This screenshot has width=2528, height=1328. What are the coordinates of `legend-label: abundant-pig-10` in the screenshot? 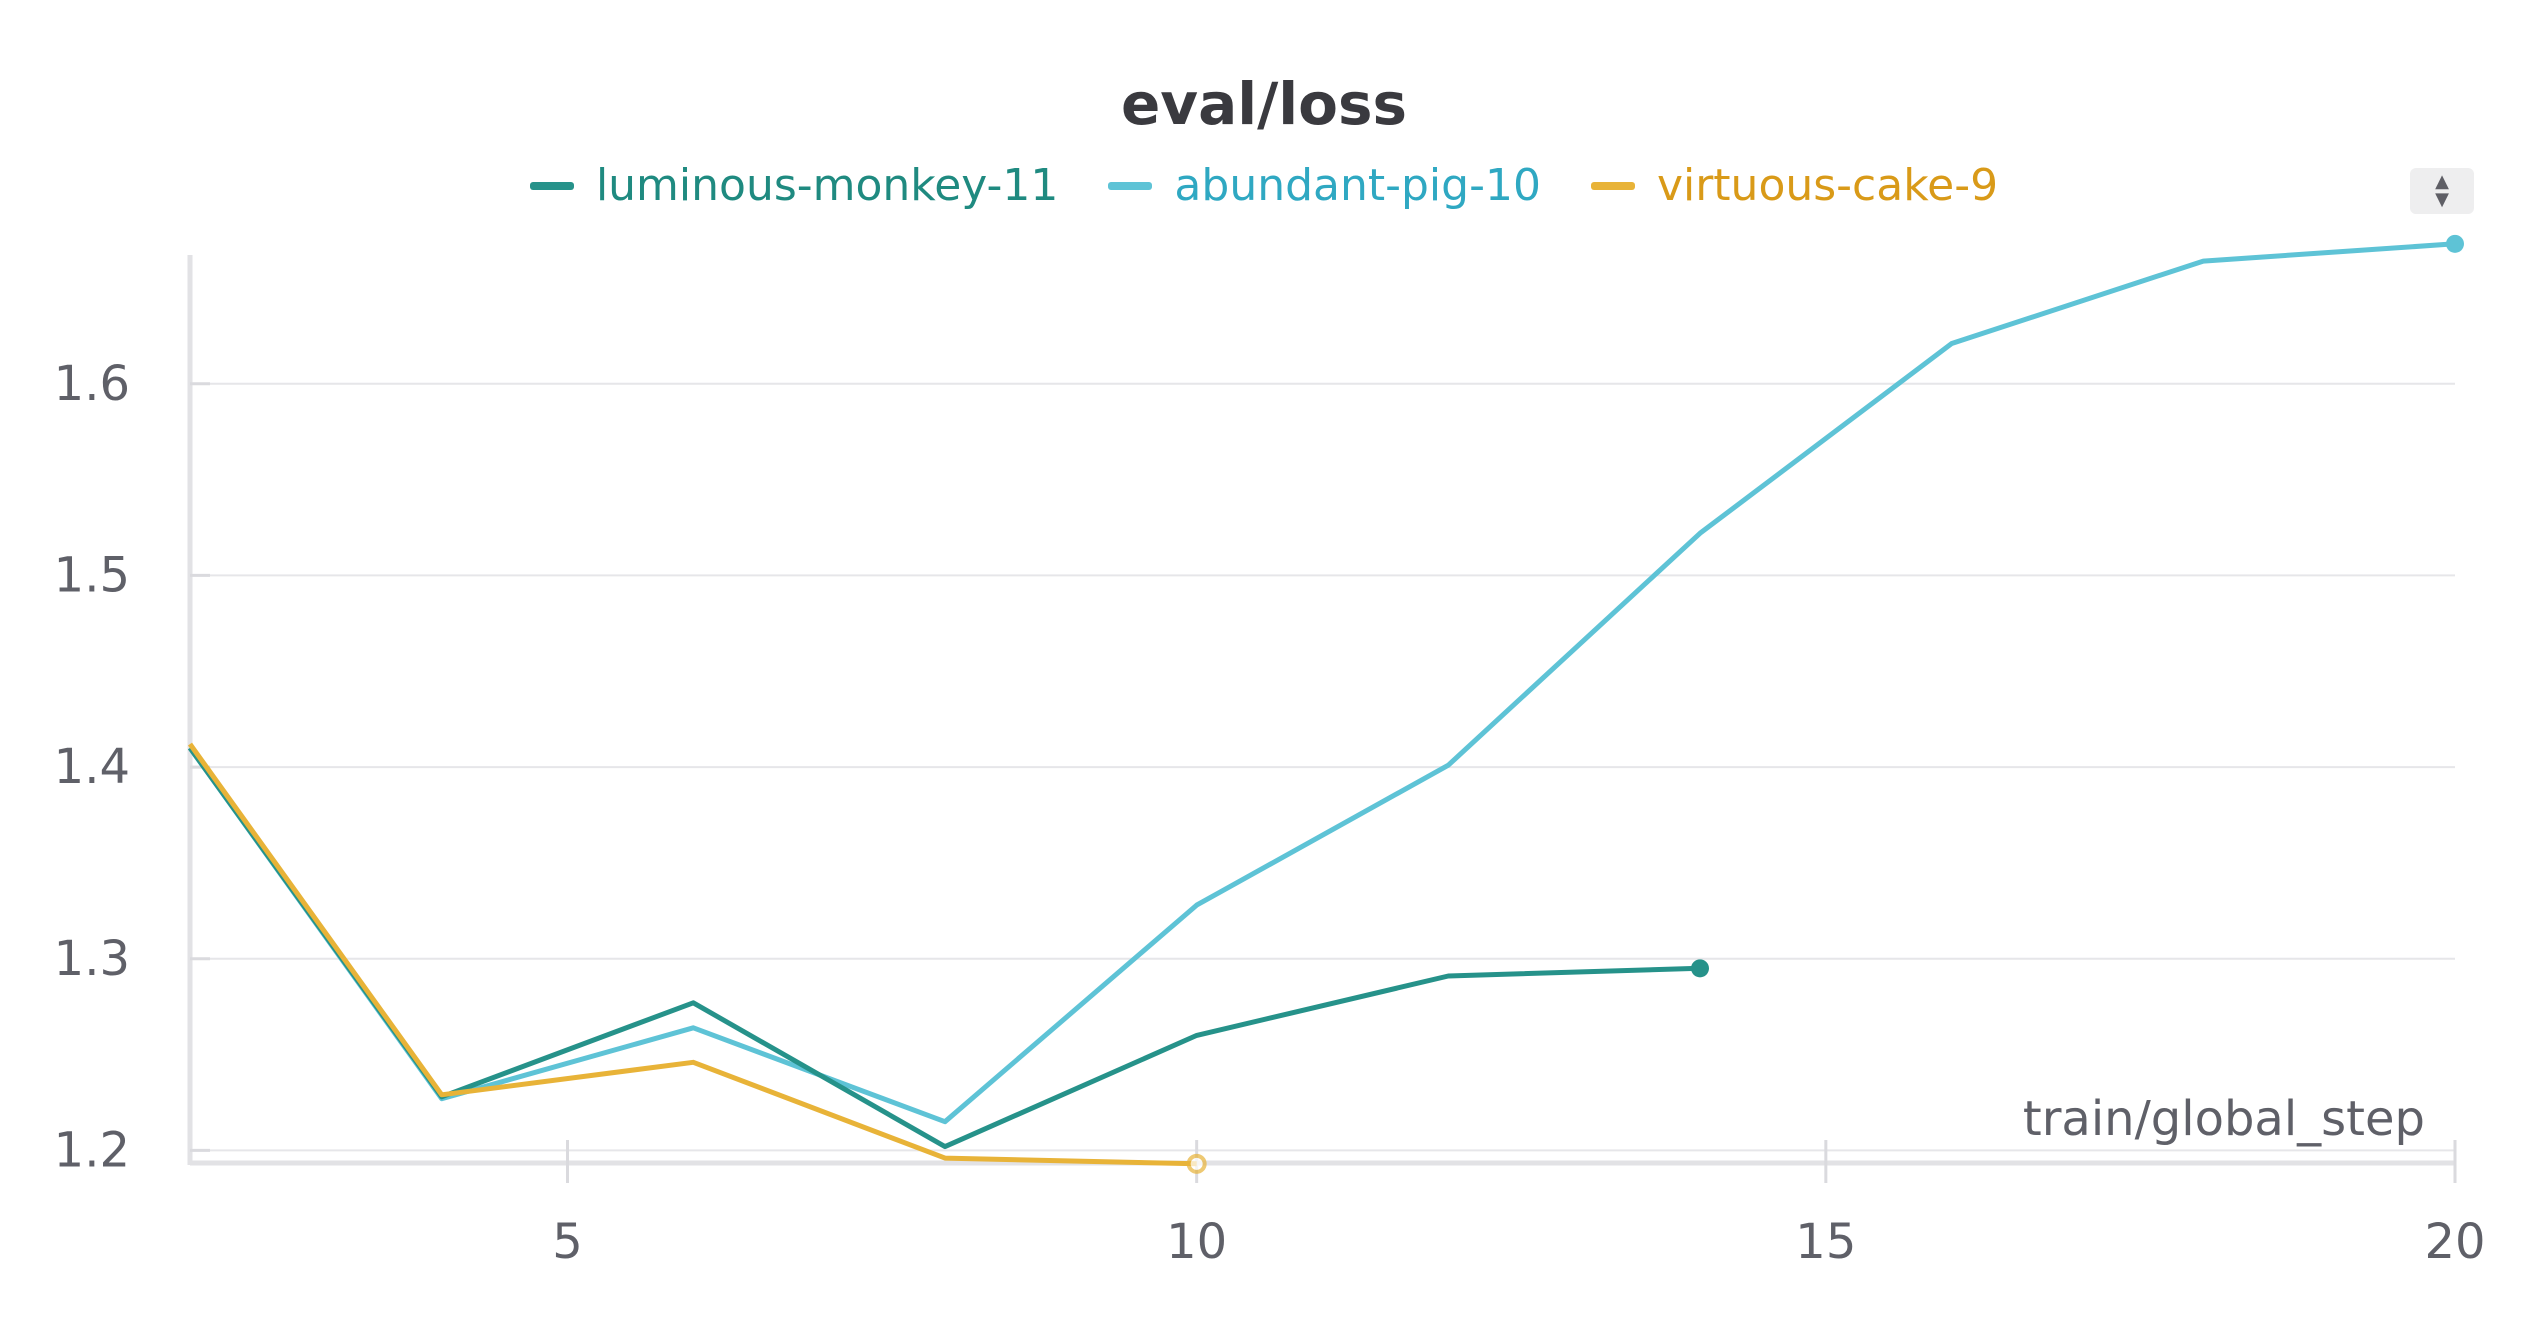 It's located at (1357, 185).